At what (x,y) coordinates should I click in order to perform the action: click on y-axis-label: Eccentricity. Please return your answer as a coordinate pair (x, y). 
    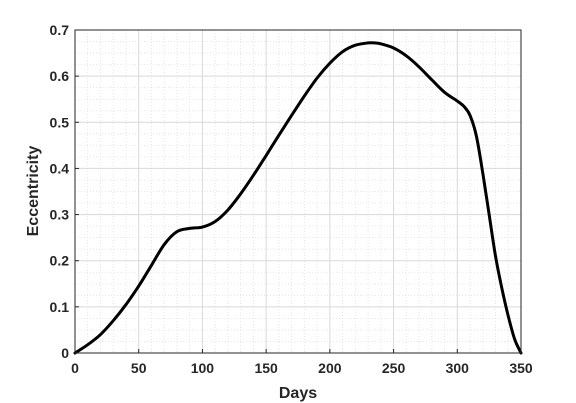
    Looking at the image, I should click on (33, 191).